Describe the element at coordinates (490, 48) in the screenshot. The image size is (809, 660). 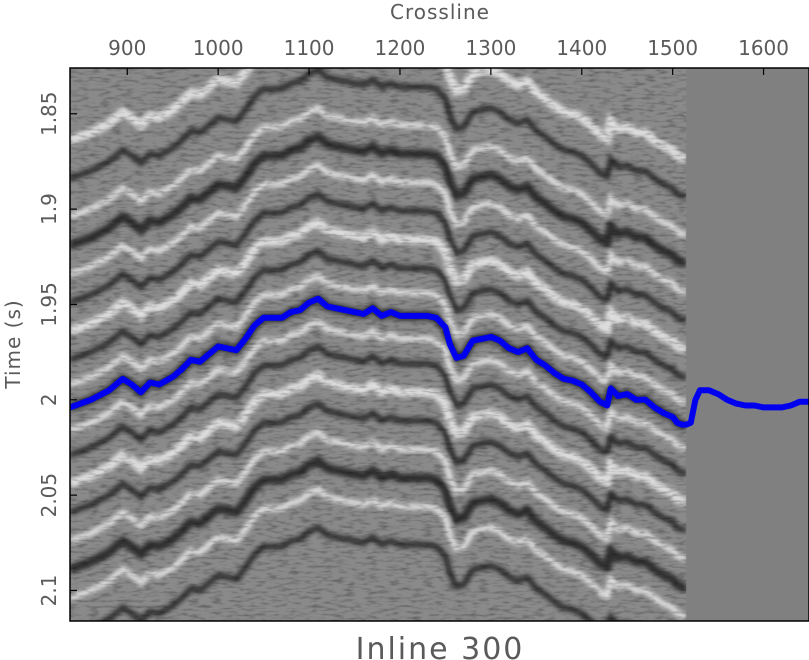
I see `x-tick-label: 1300` at that location.